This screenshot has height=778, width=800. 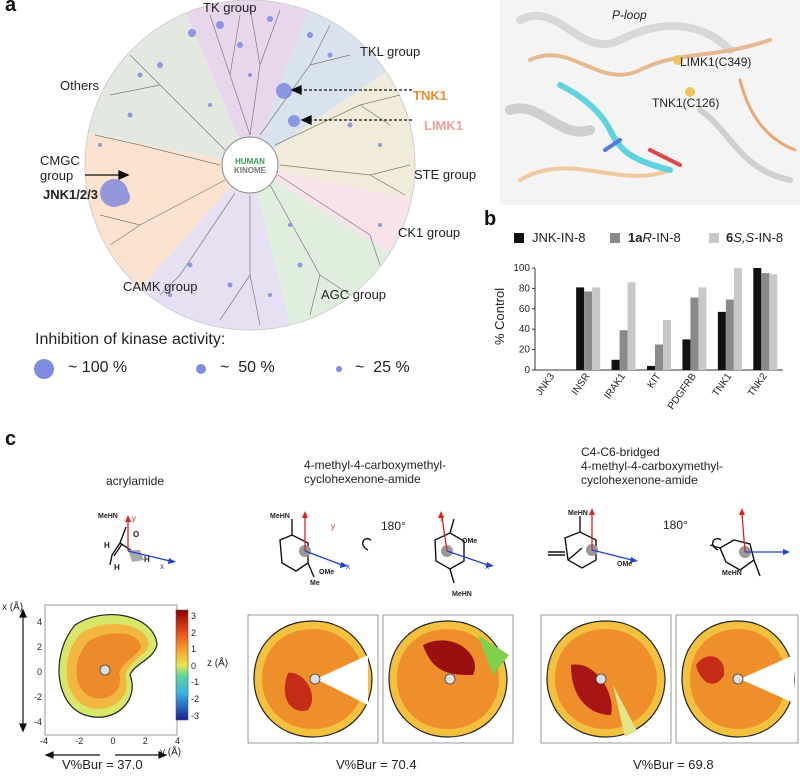 What do you see at coordinates (160, 286) in the screenshot?
I see `group-label-camk: CAMK group` at bounding box center [160, 286].